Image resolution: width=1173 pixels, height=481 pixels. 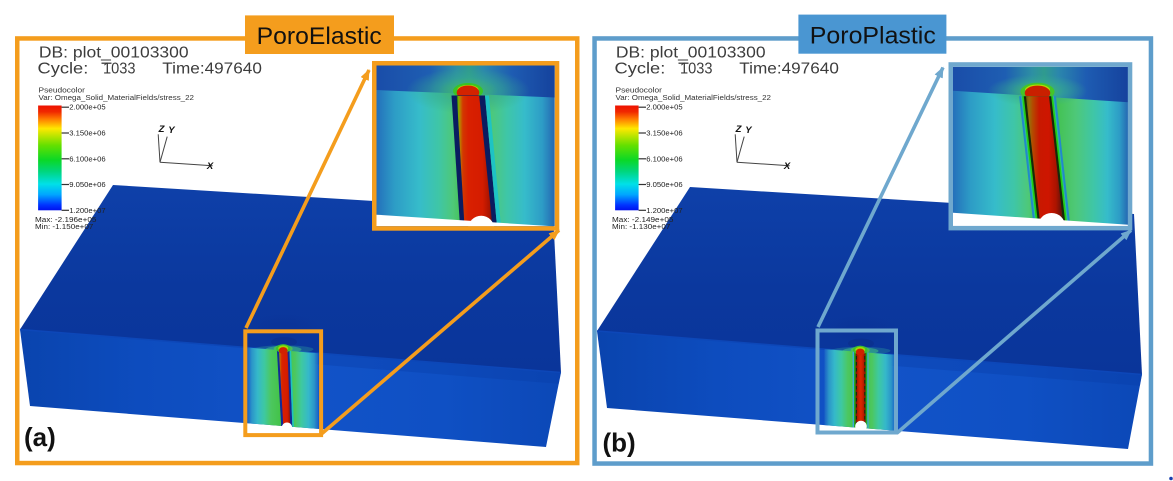 I want to click on svg-text: Max: -2.149e+05, so click(x=642, y=219).